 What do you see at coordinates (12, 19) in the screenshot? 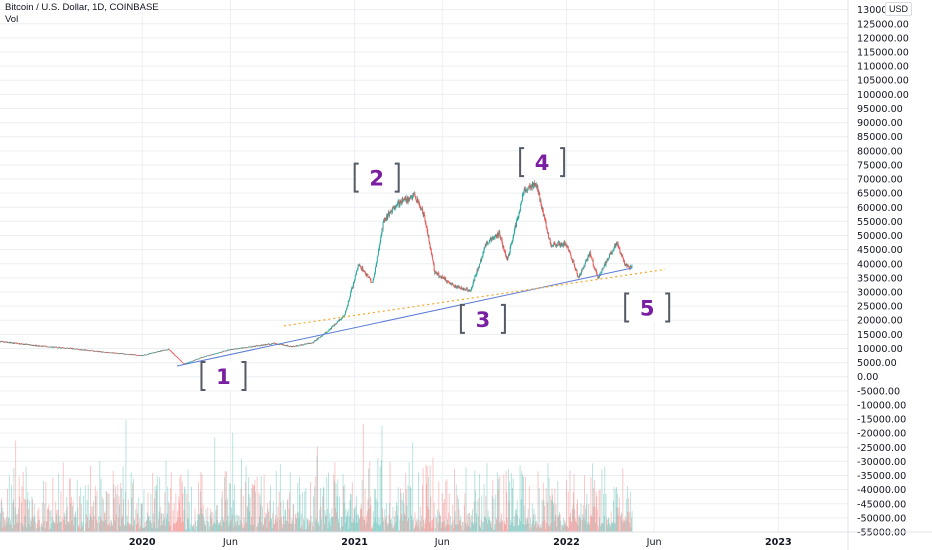
I see `volume-indicator-label: Vol` at bounding box center [12, 19].